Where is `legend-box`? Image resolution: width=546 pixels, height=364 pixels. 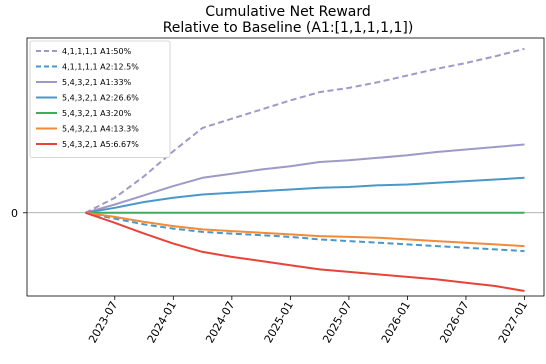
legend-box is located at coordinates (100, 99).